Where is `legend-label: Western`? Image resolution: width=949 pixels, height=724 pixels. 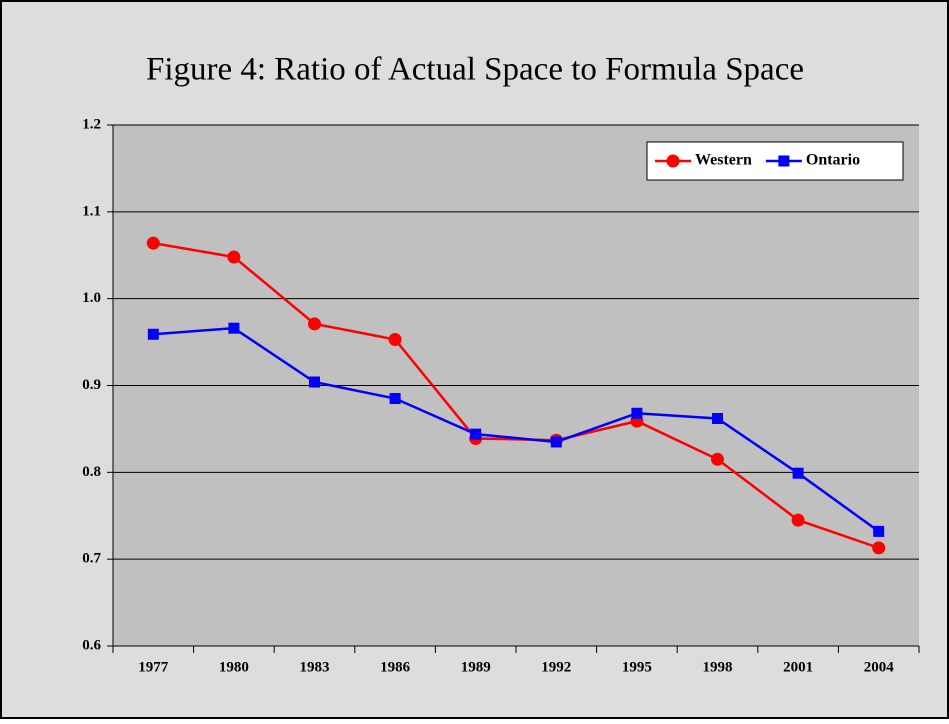
legend-label: Western is located at coordinates (723, 160).